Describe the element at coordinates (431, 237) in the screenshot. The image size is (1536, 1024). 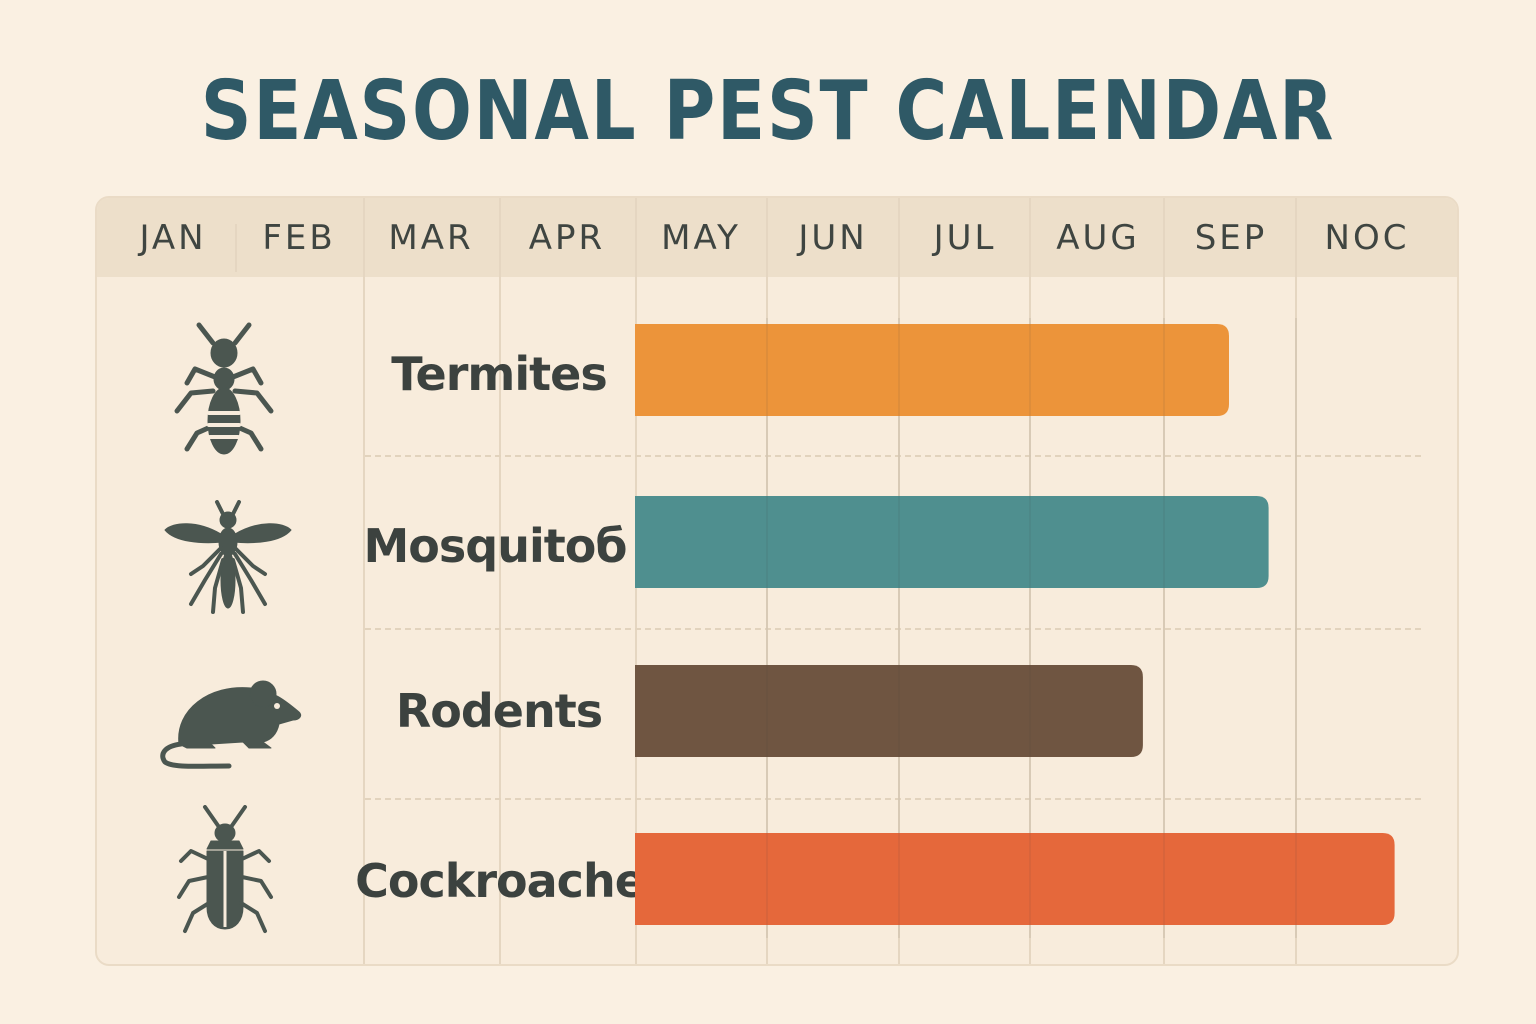
I see `month-label-mar: MAR` at that location.